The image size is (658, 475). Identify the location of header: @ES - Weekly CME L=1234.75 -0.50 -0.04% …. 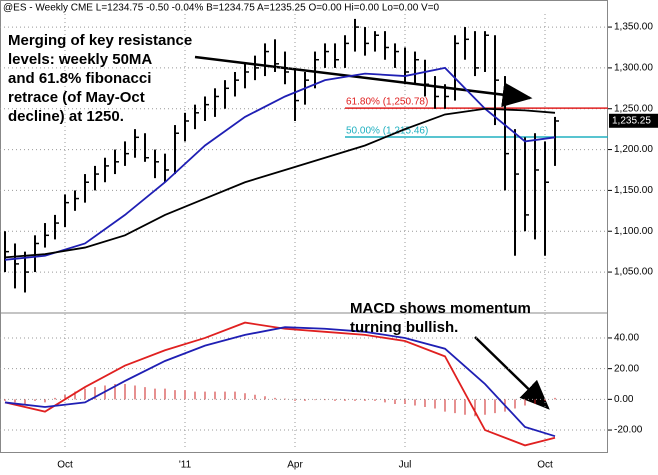
(221, 8).